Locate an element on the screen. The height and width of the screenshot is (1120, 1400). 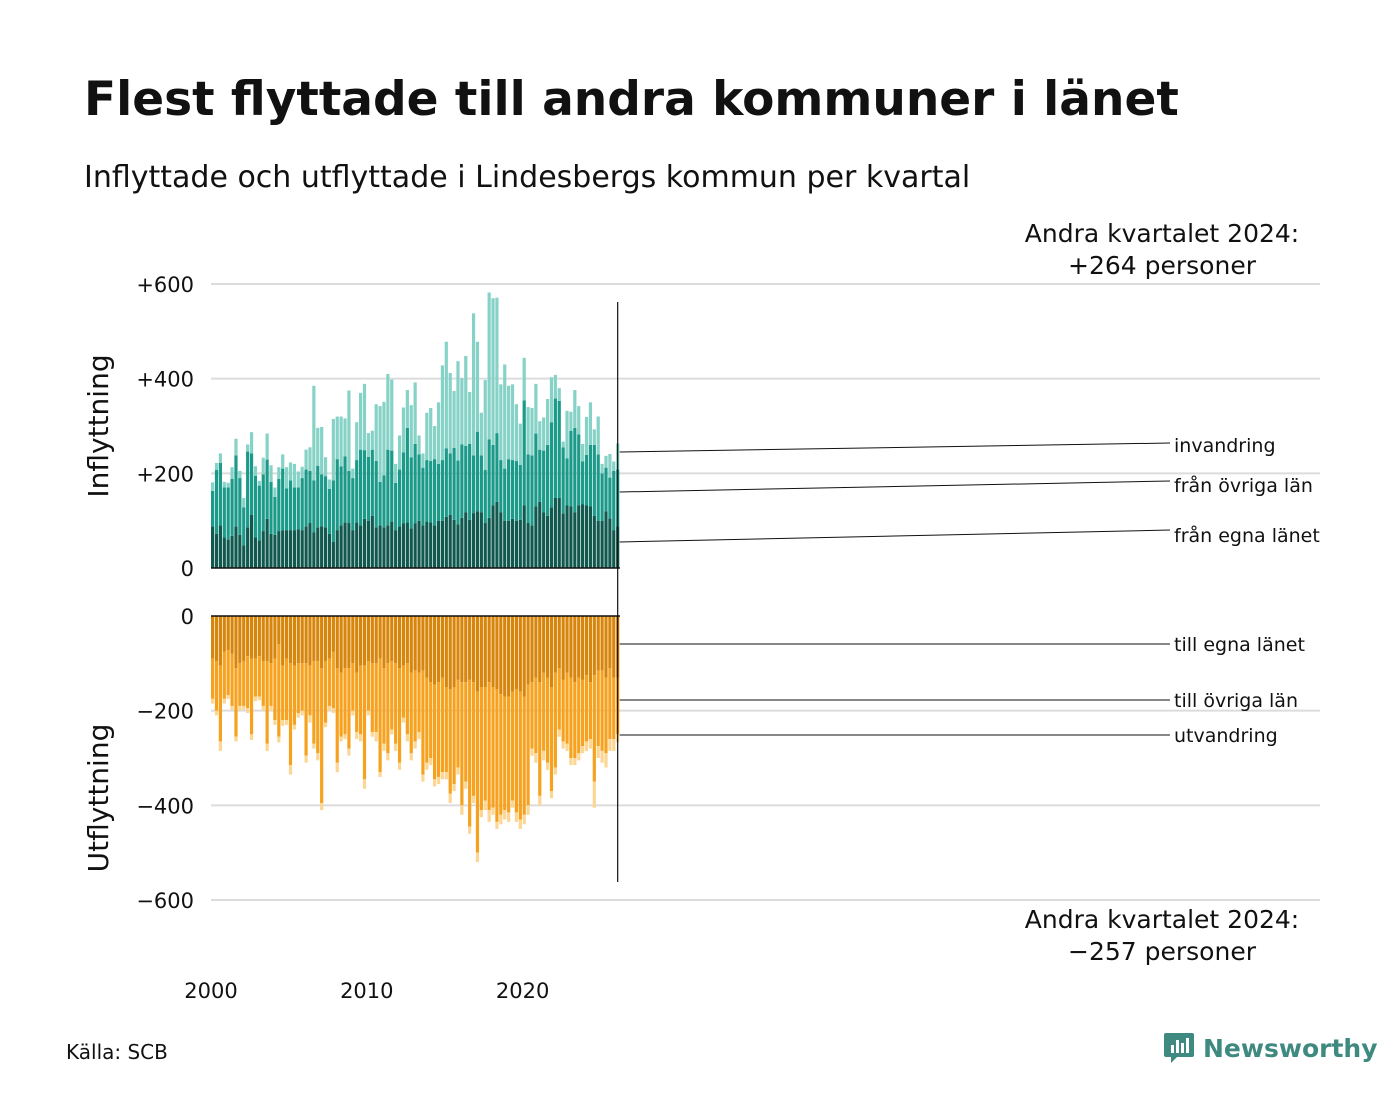
legend-label: invandring is located at coordinates (1225, 446).